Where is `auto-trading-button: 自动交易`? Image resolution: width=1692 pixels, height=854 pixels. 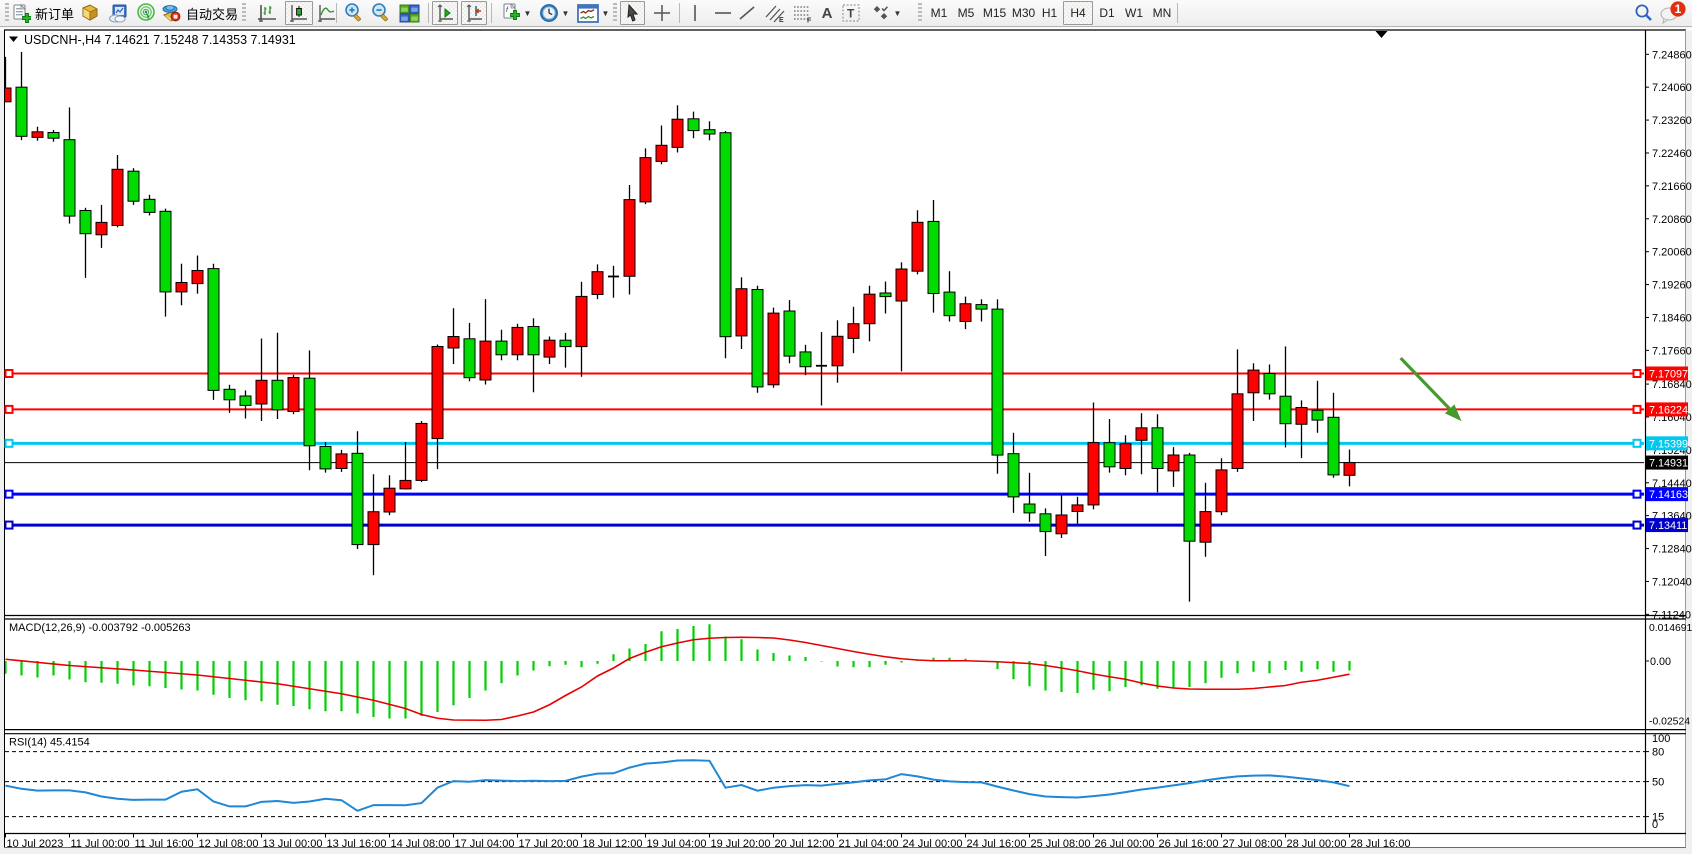 auto-trading-button: 自动交易 is located at coordinates (199, 13).